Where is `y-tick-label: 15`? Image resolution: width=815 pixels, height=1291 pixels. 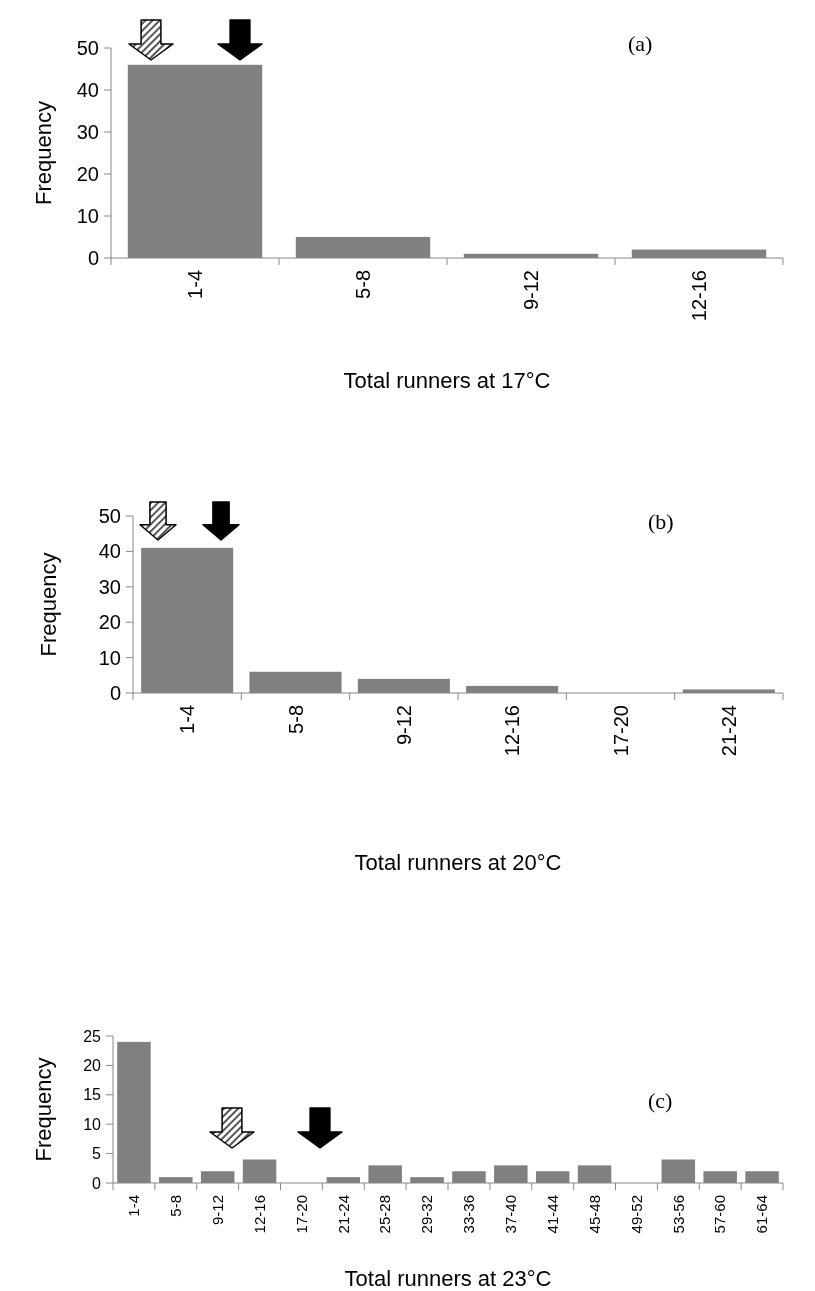 y-tick-label: 15 is located at coordinates (92, 1095).